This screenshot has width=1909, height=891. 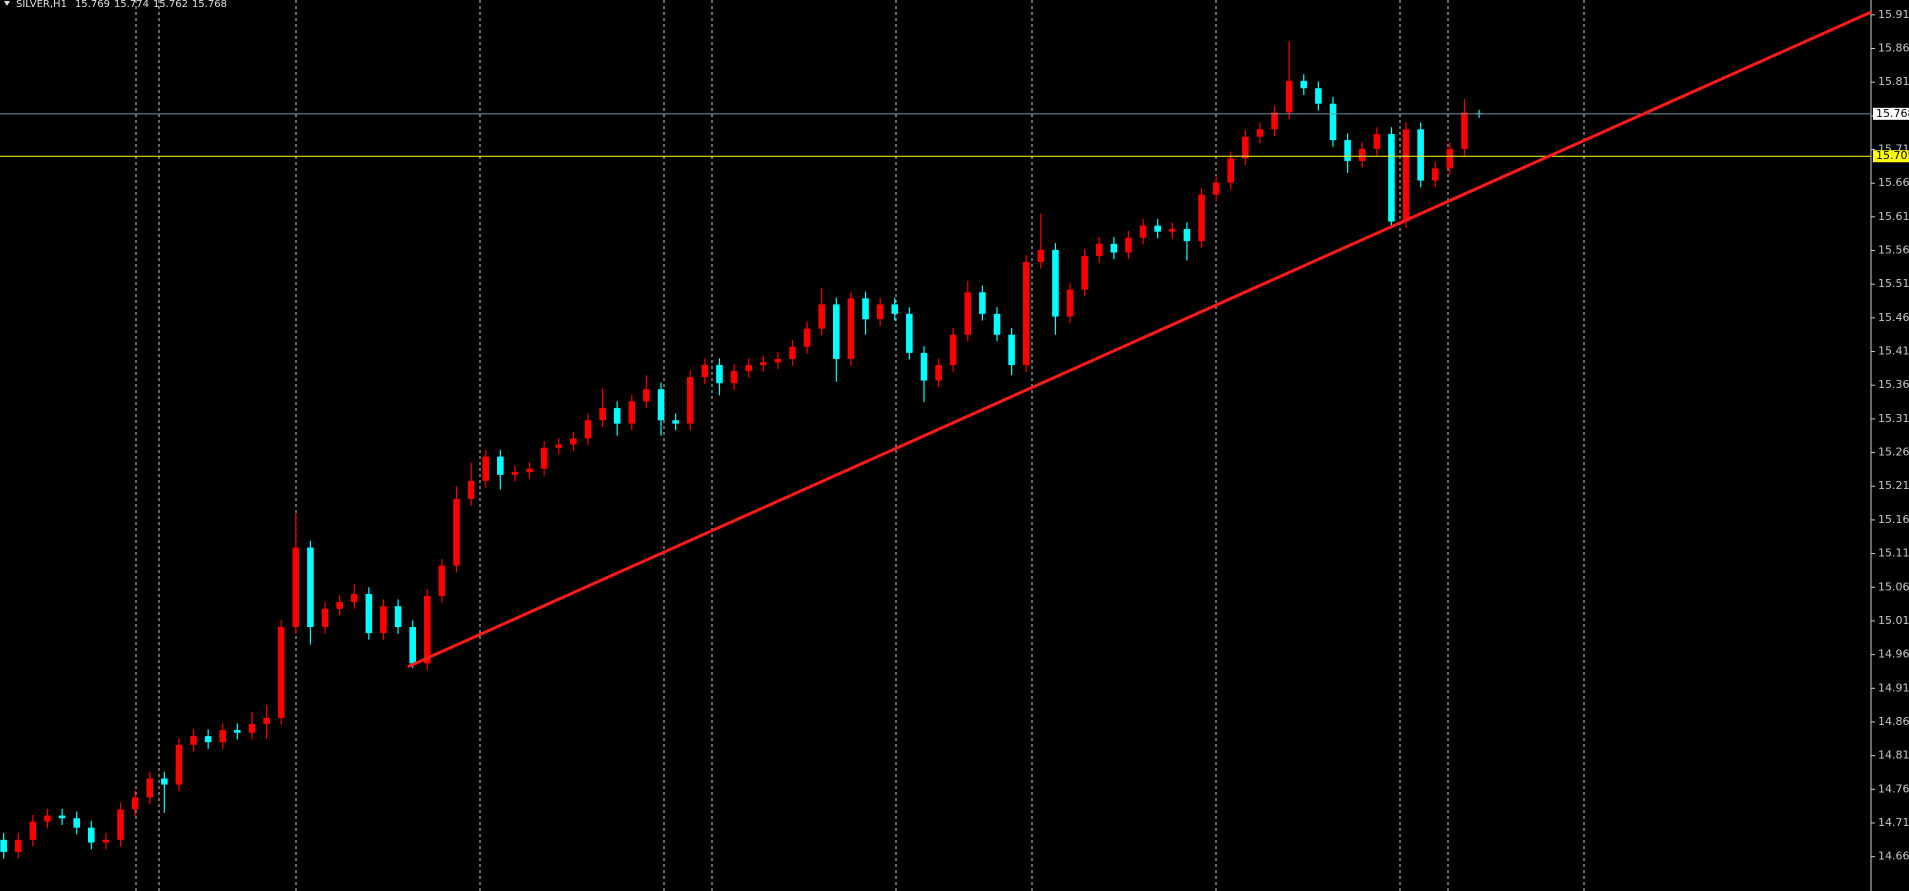 What do you see at coordinates (1893, 721) in the screenshot?
I see `y-tick-label: 14.865` at bounding box center [1893, 721].